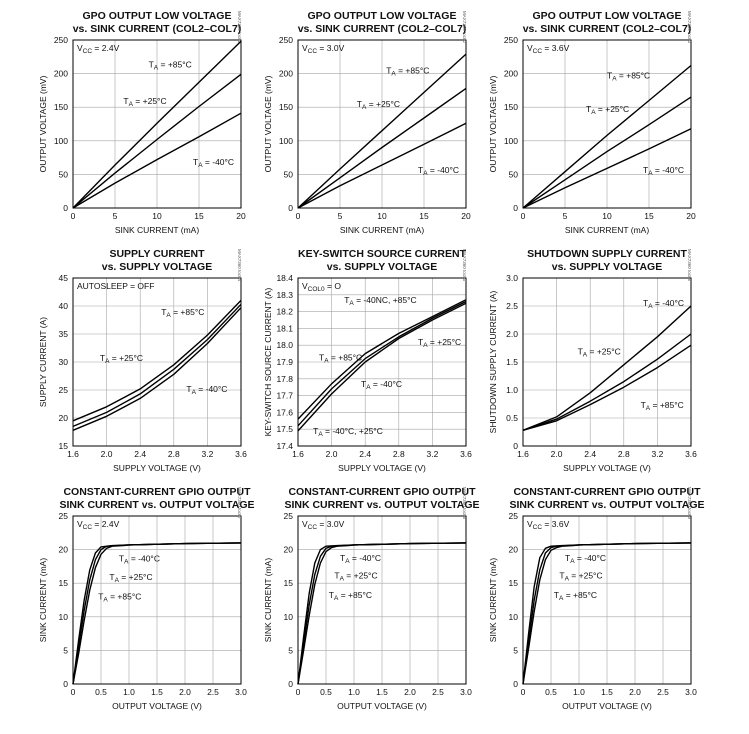  Describe the element at coordinates (579, 692) in the screenshot. I see `x-tick-label: 1.0` at that location.